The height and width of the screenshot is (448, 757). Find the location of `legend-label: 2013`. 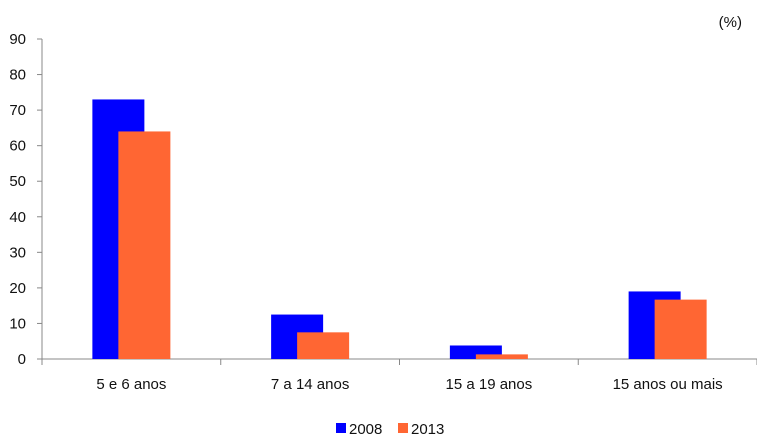

legend-label: 2013 is located at coordinates (427, 429).